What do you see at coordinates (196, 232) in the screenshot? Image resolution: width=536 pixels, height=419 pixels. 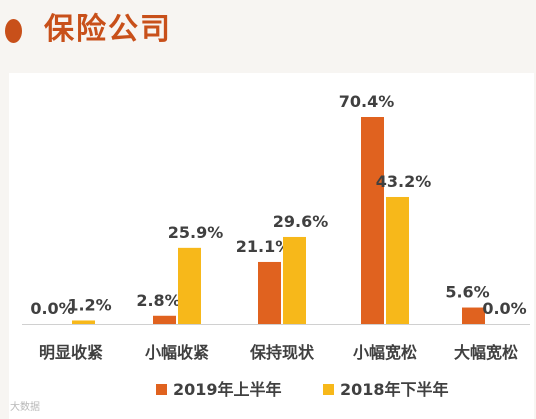 I see `data-label: 25.9%` at bounding box center [196, 232].